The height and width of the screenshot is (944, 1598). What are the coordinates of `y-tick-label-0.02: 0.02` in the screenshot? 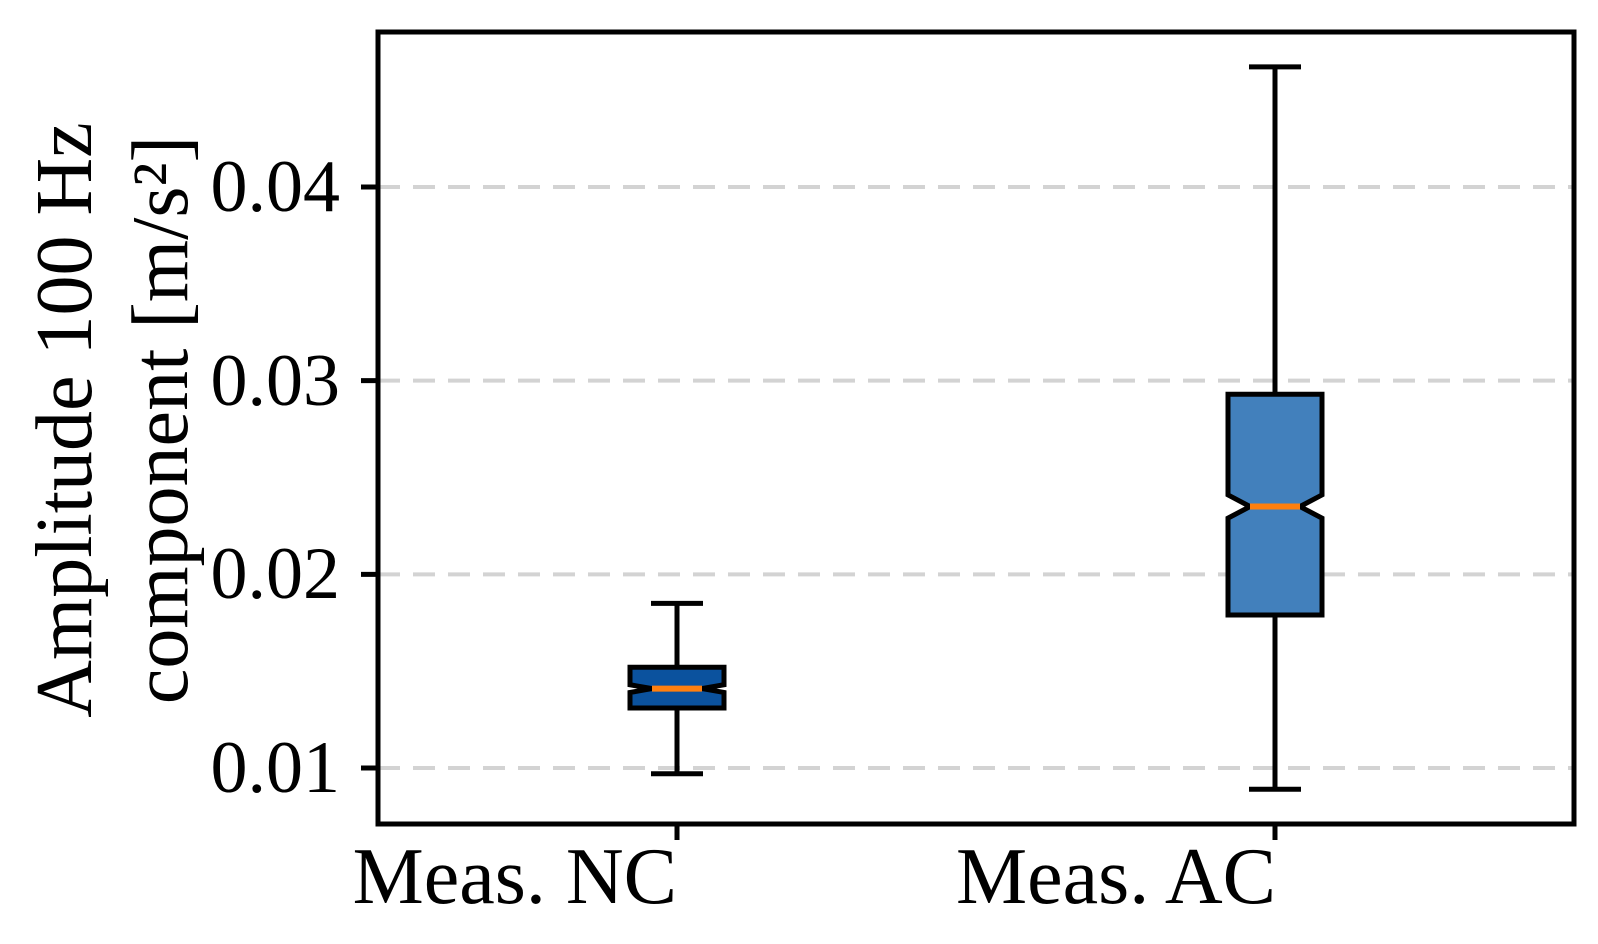 It's located at (275, 574).